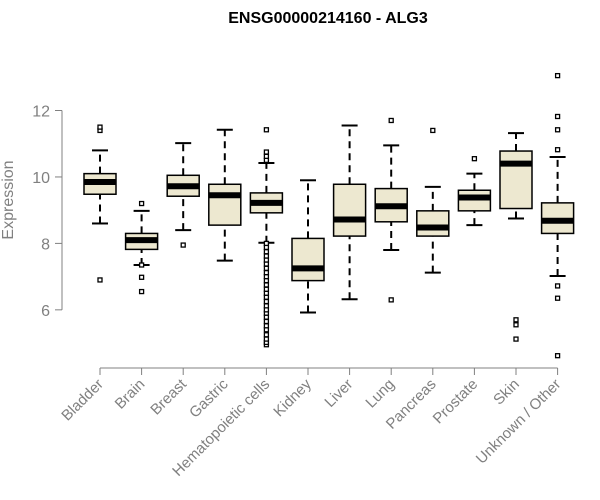 This screenshot has width=600, height=500. I want to click on box-lung, so click(391, 210).